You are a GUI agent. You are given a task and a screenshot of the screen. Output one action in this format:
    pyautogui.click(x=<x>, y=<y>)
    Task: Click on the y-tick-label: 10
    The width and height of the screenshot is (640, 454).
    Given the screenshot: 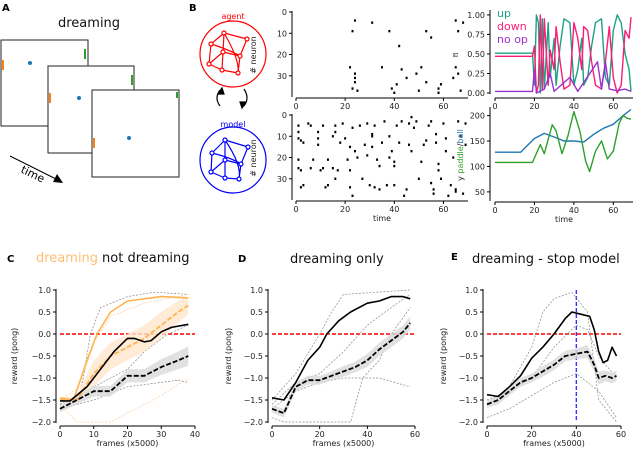 What is the action you would take?
    pyautogui.click(x=282, y=33)
    